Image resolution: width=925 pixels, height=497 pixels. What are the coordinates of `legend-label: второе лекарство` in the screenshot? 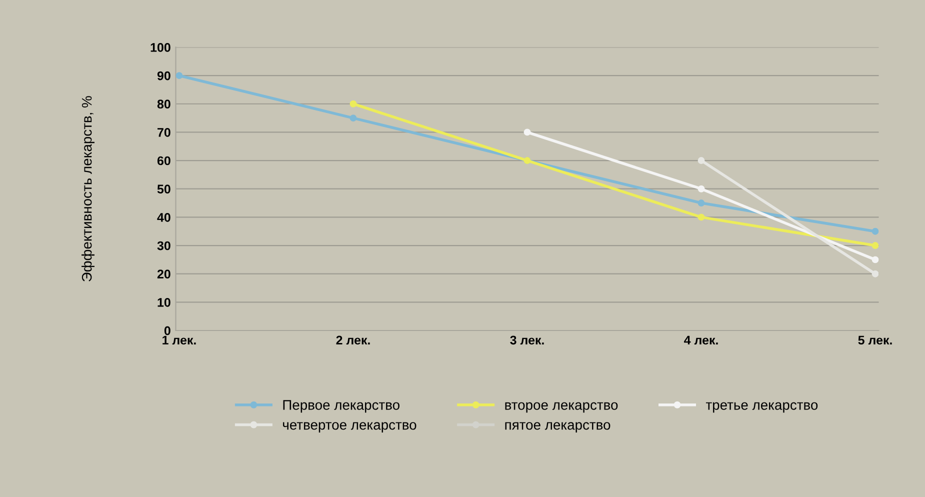 It's located at (561, 407).